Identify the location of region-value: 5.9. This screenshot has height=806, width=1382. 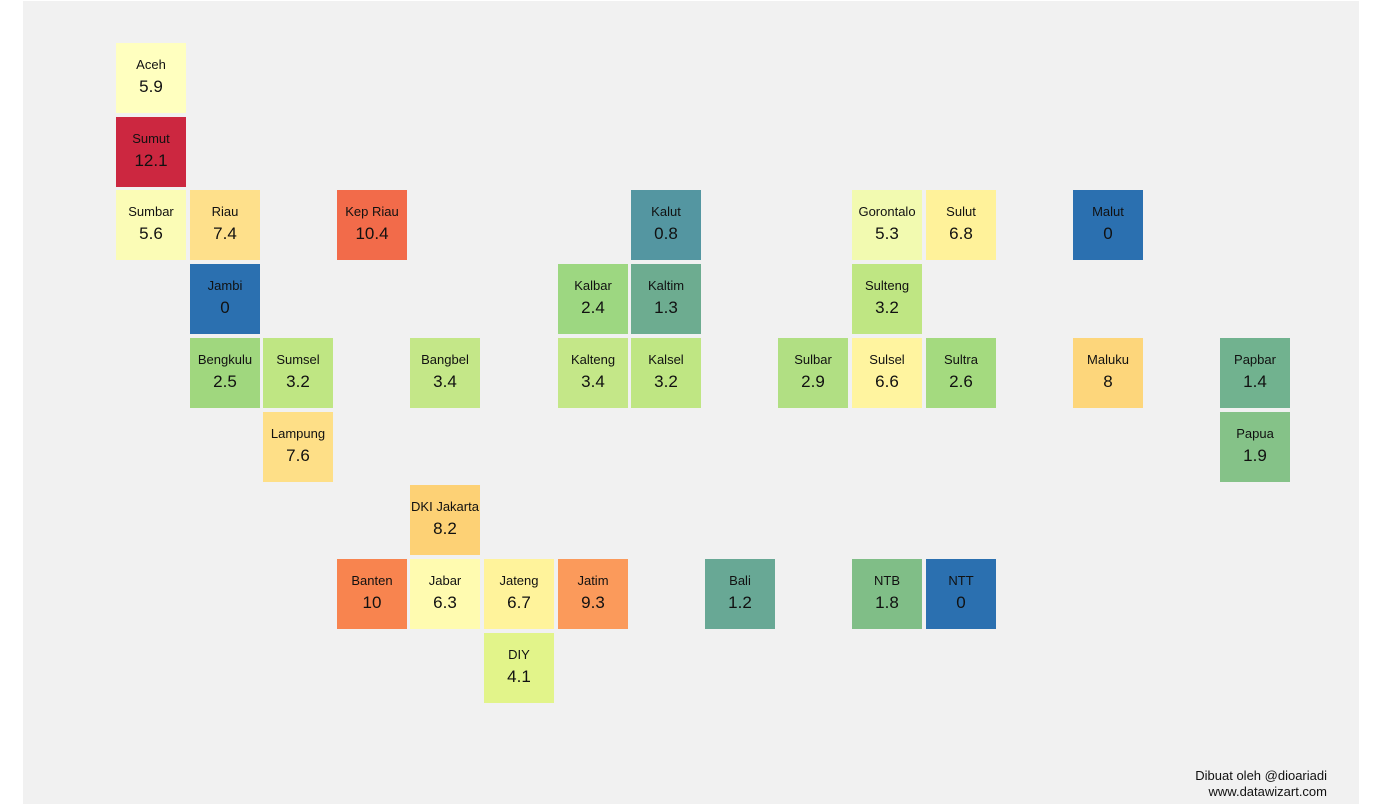
(151, 86).